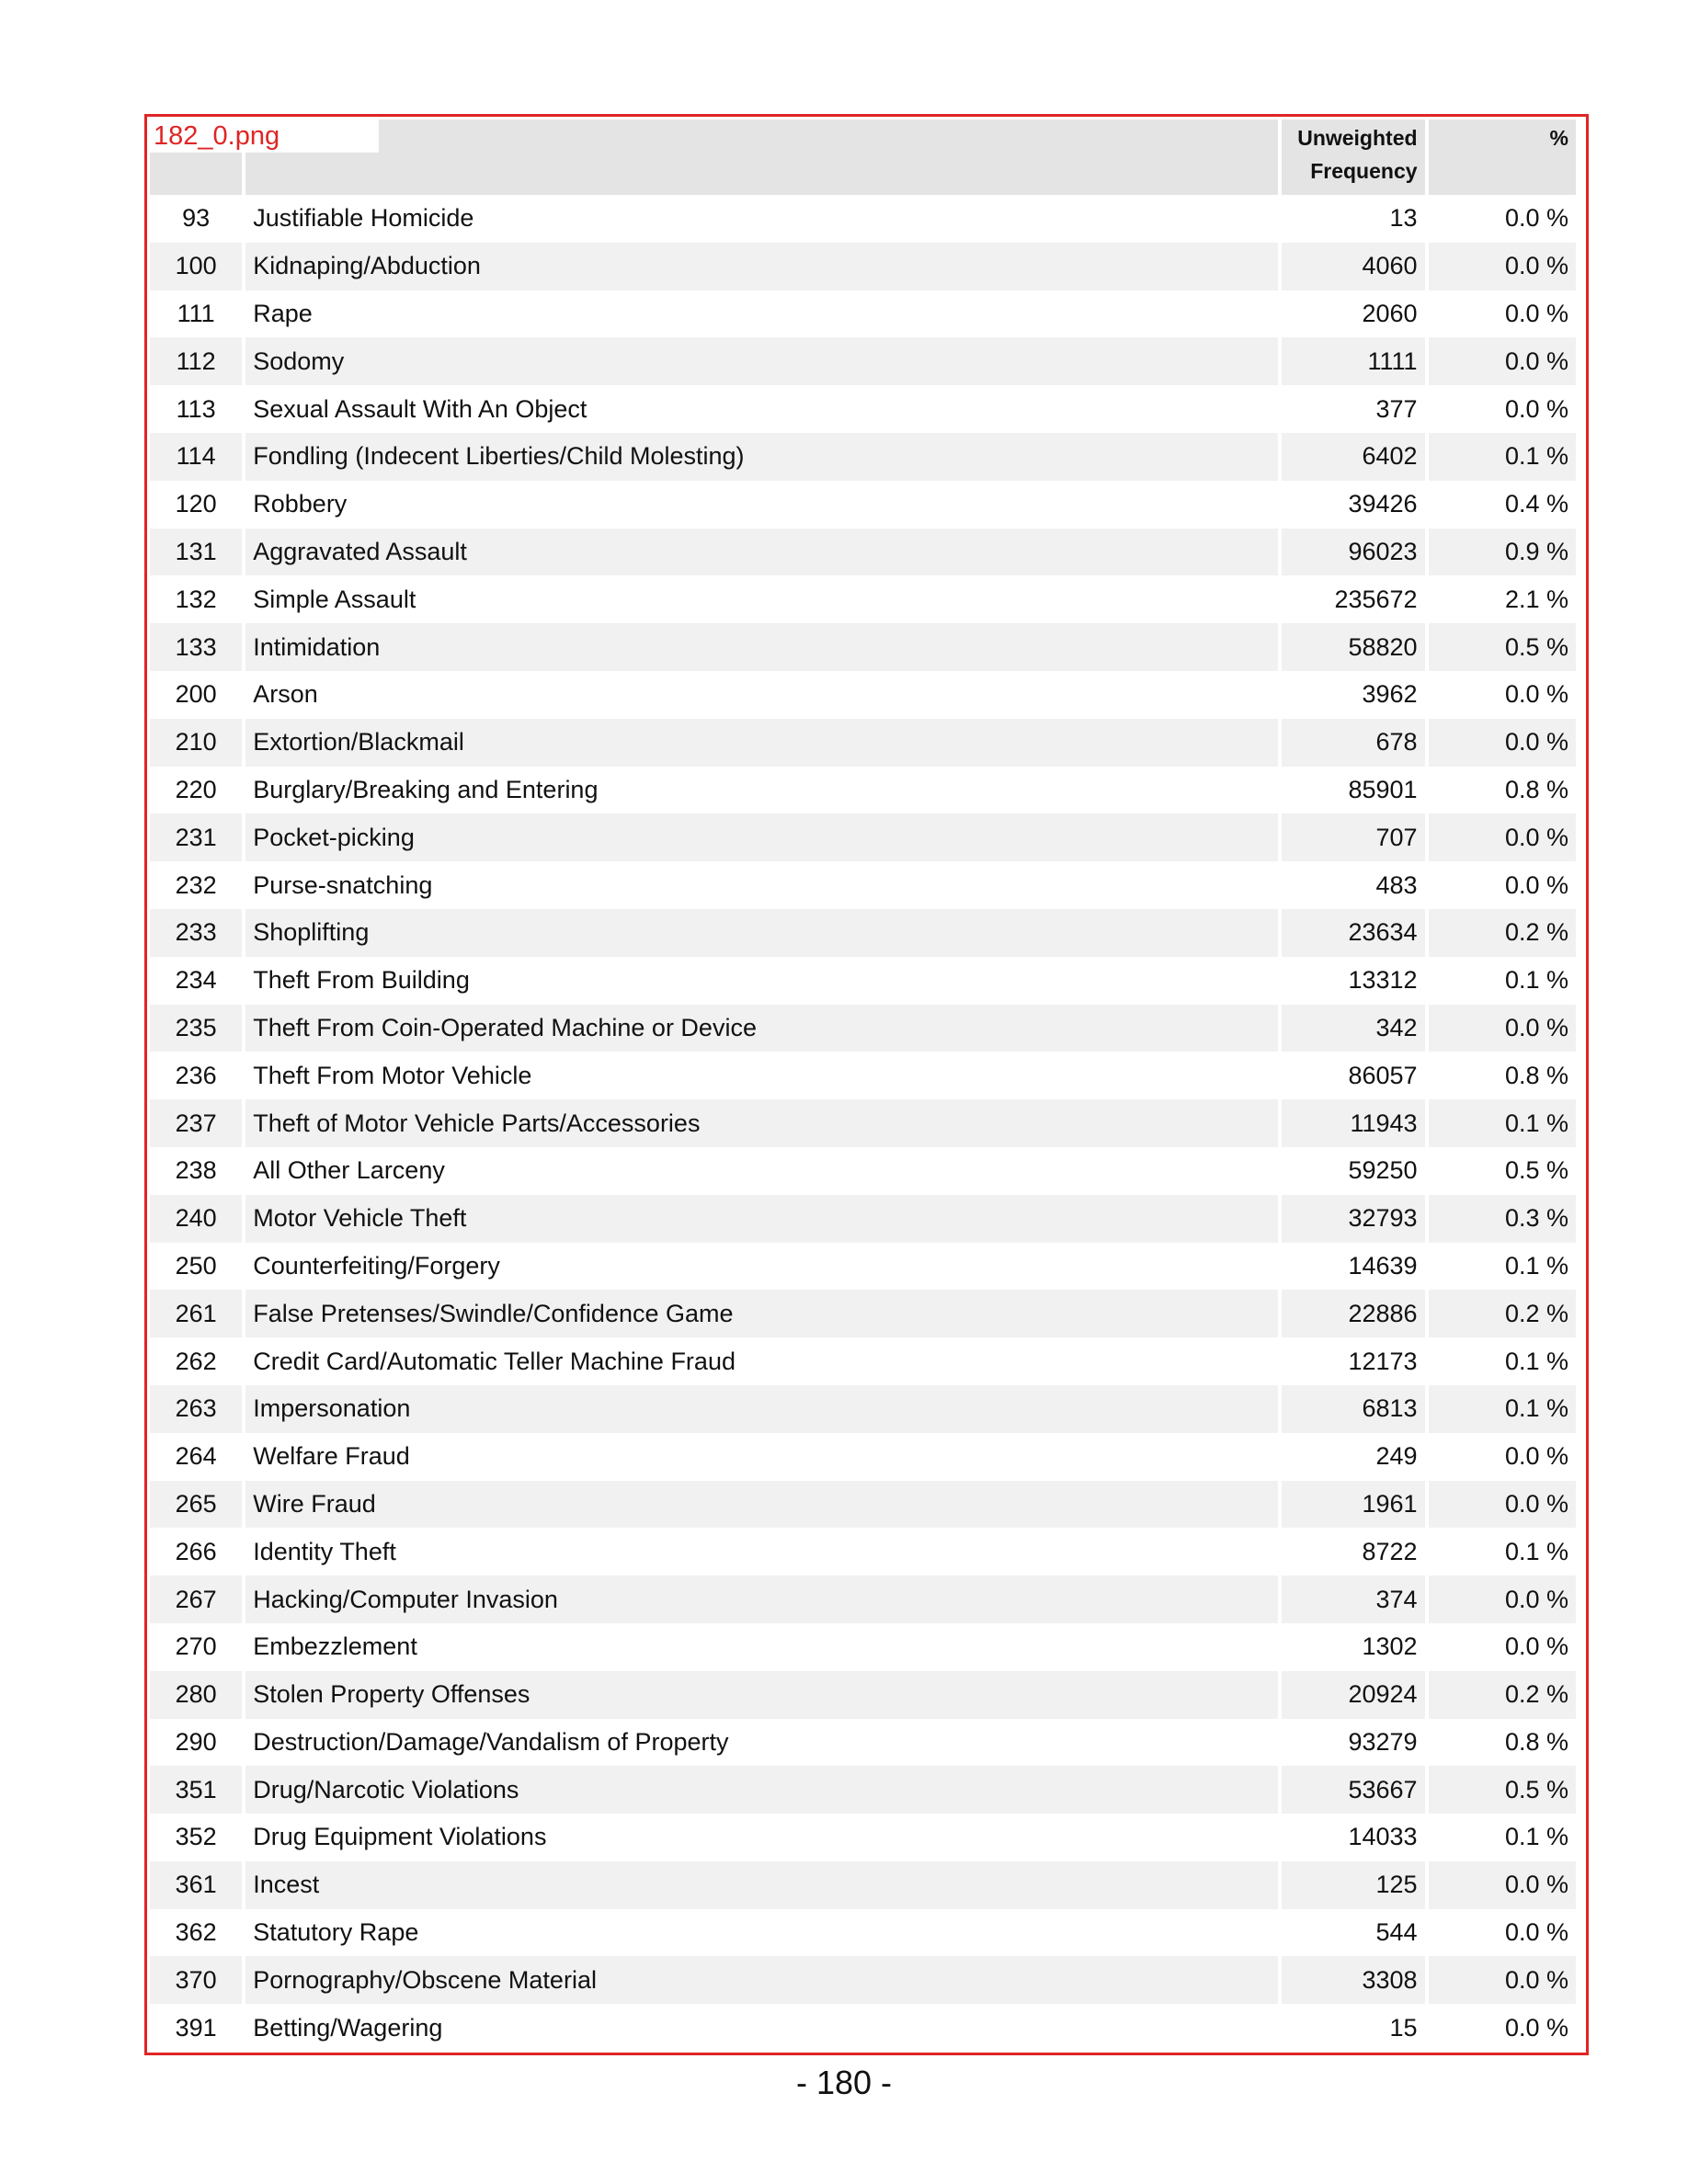 The height and width of the screenshot is (2184, 1688). What do you see at coordinates (196, 313) in the screenshot?
I see `cell-code: 111` at bounding box center [196, 313].